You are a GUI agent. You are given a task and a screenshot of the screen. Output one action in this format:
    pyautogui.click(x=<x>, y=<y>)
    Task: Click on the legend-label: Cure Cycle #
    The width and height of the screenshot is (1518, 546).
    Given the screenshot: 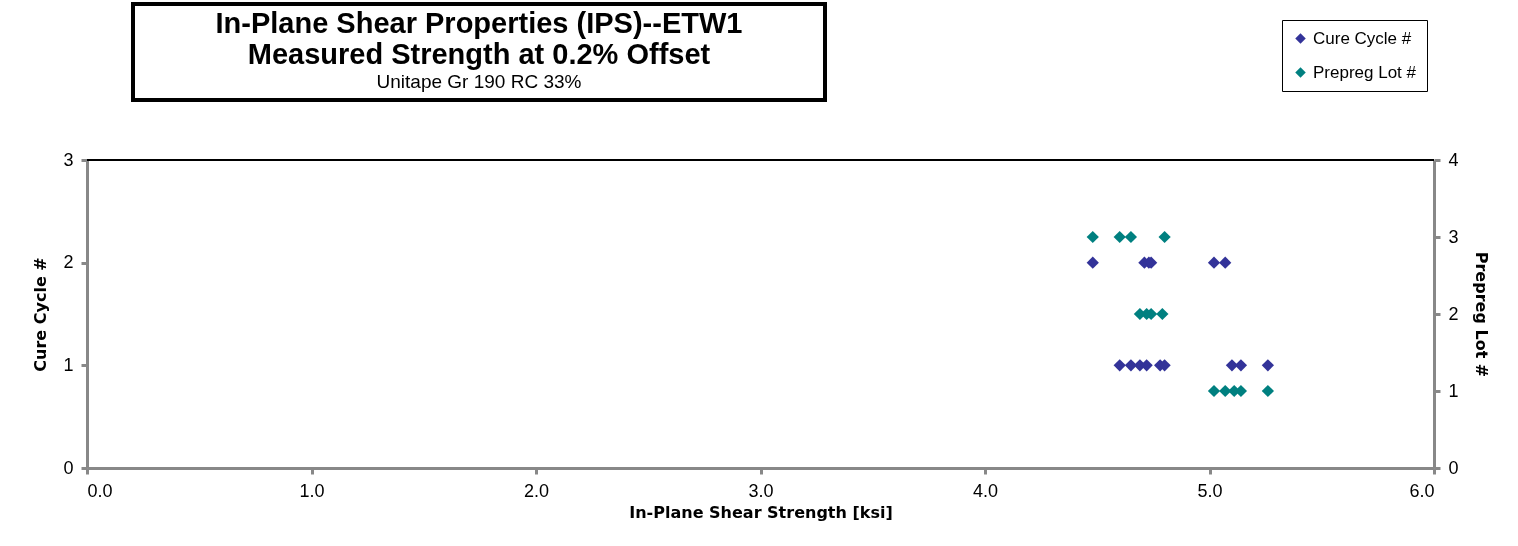 What is the action you would take?
    pyautogui.click(x=1362, y=38)
    